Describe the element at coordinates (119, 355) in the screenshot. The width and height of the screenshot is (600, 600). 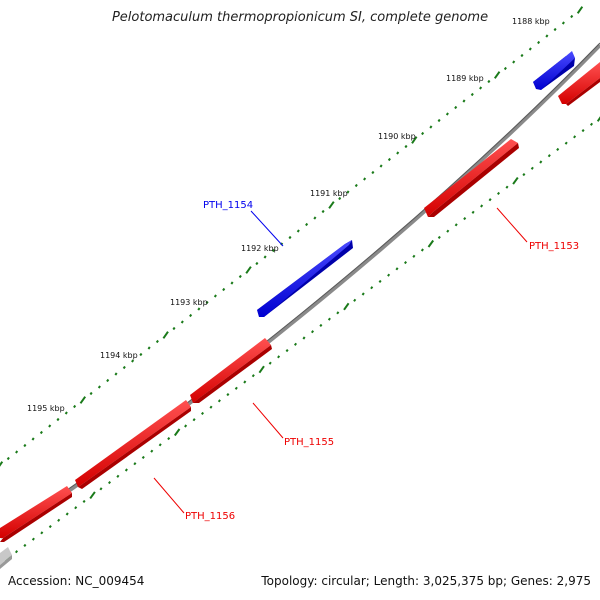
I see `tick-label-1194: 1194 kbp` at that location.